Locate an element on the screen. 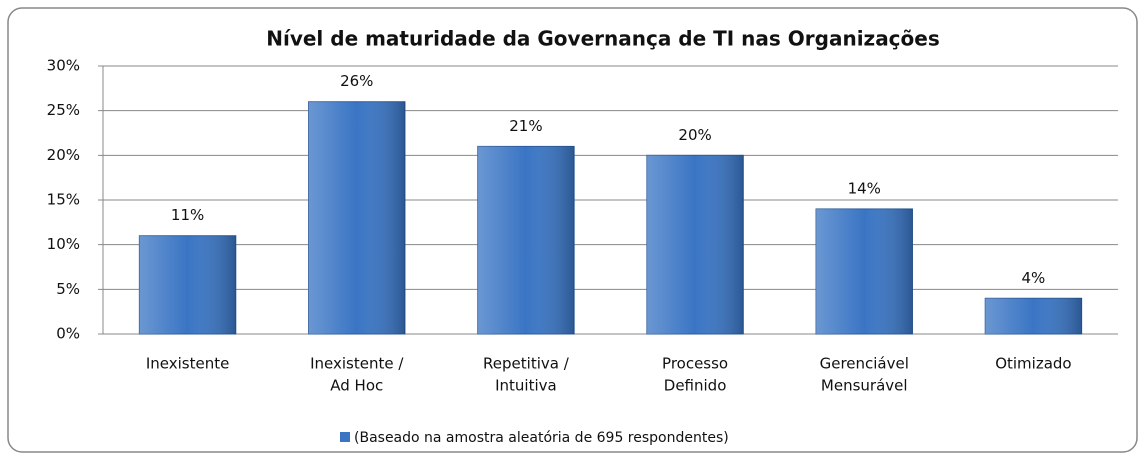 This screenshot has width=1145, height=456. y-tick-label: 0% is located at coordinates (68, 334).